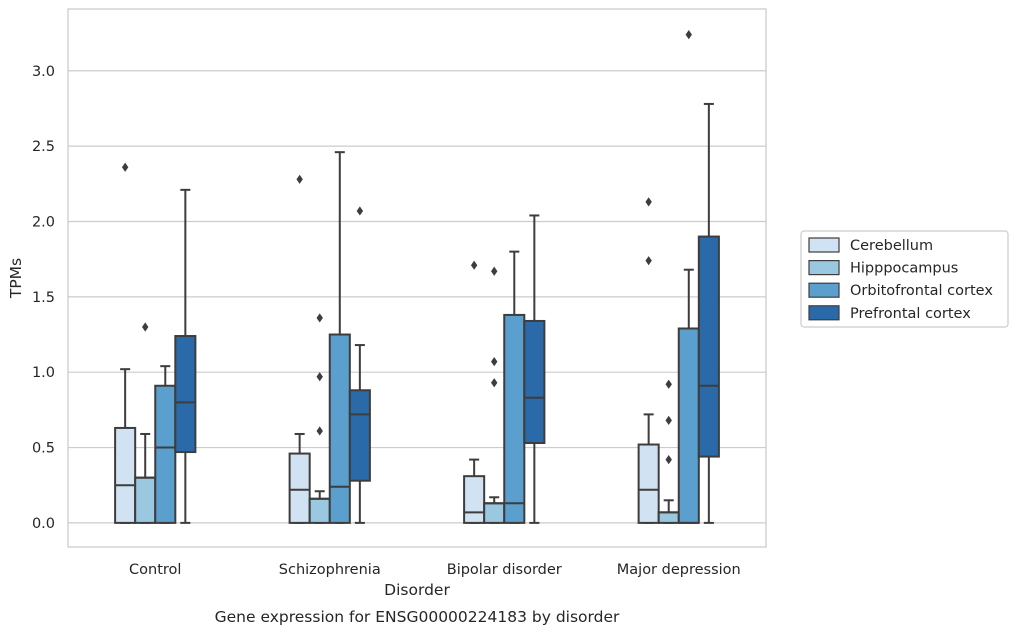  I want to click on y-tick-label: 1.0, so click(43, 373).